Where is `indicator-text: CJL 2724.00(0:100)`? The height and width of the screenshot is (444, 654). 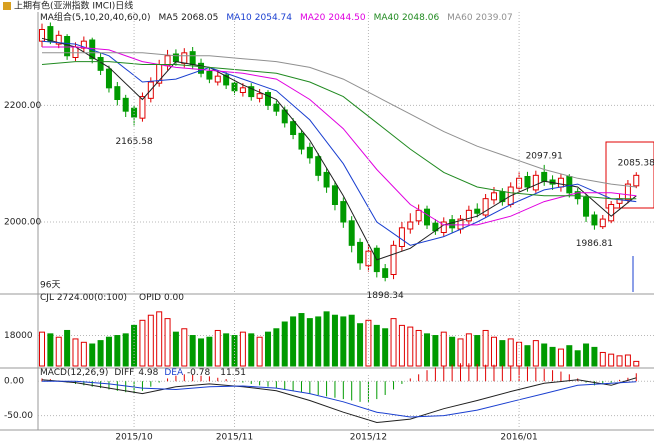
indicator-text: CJL 2724.00(0:100) is located at coordinates (83, 298).